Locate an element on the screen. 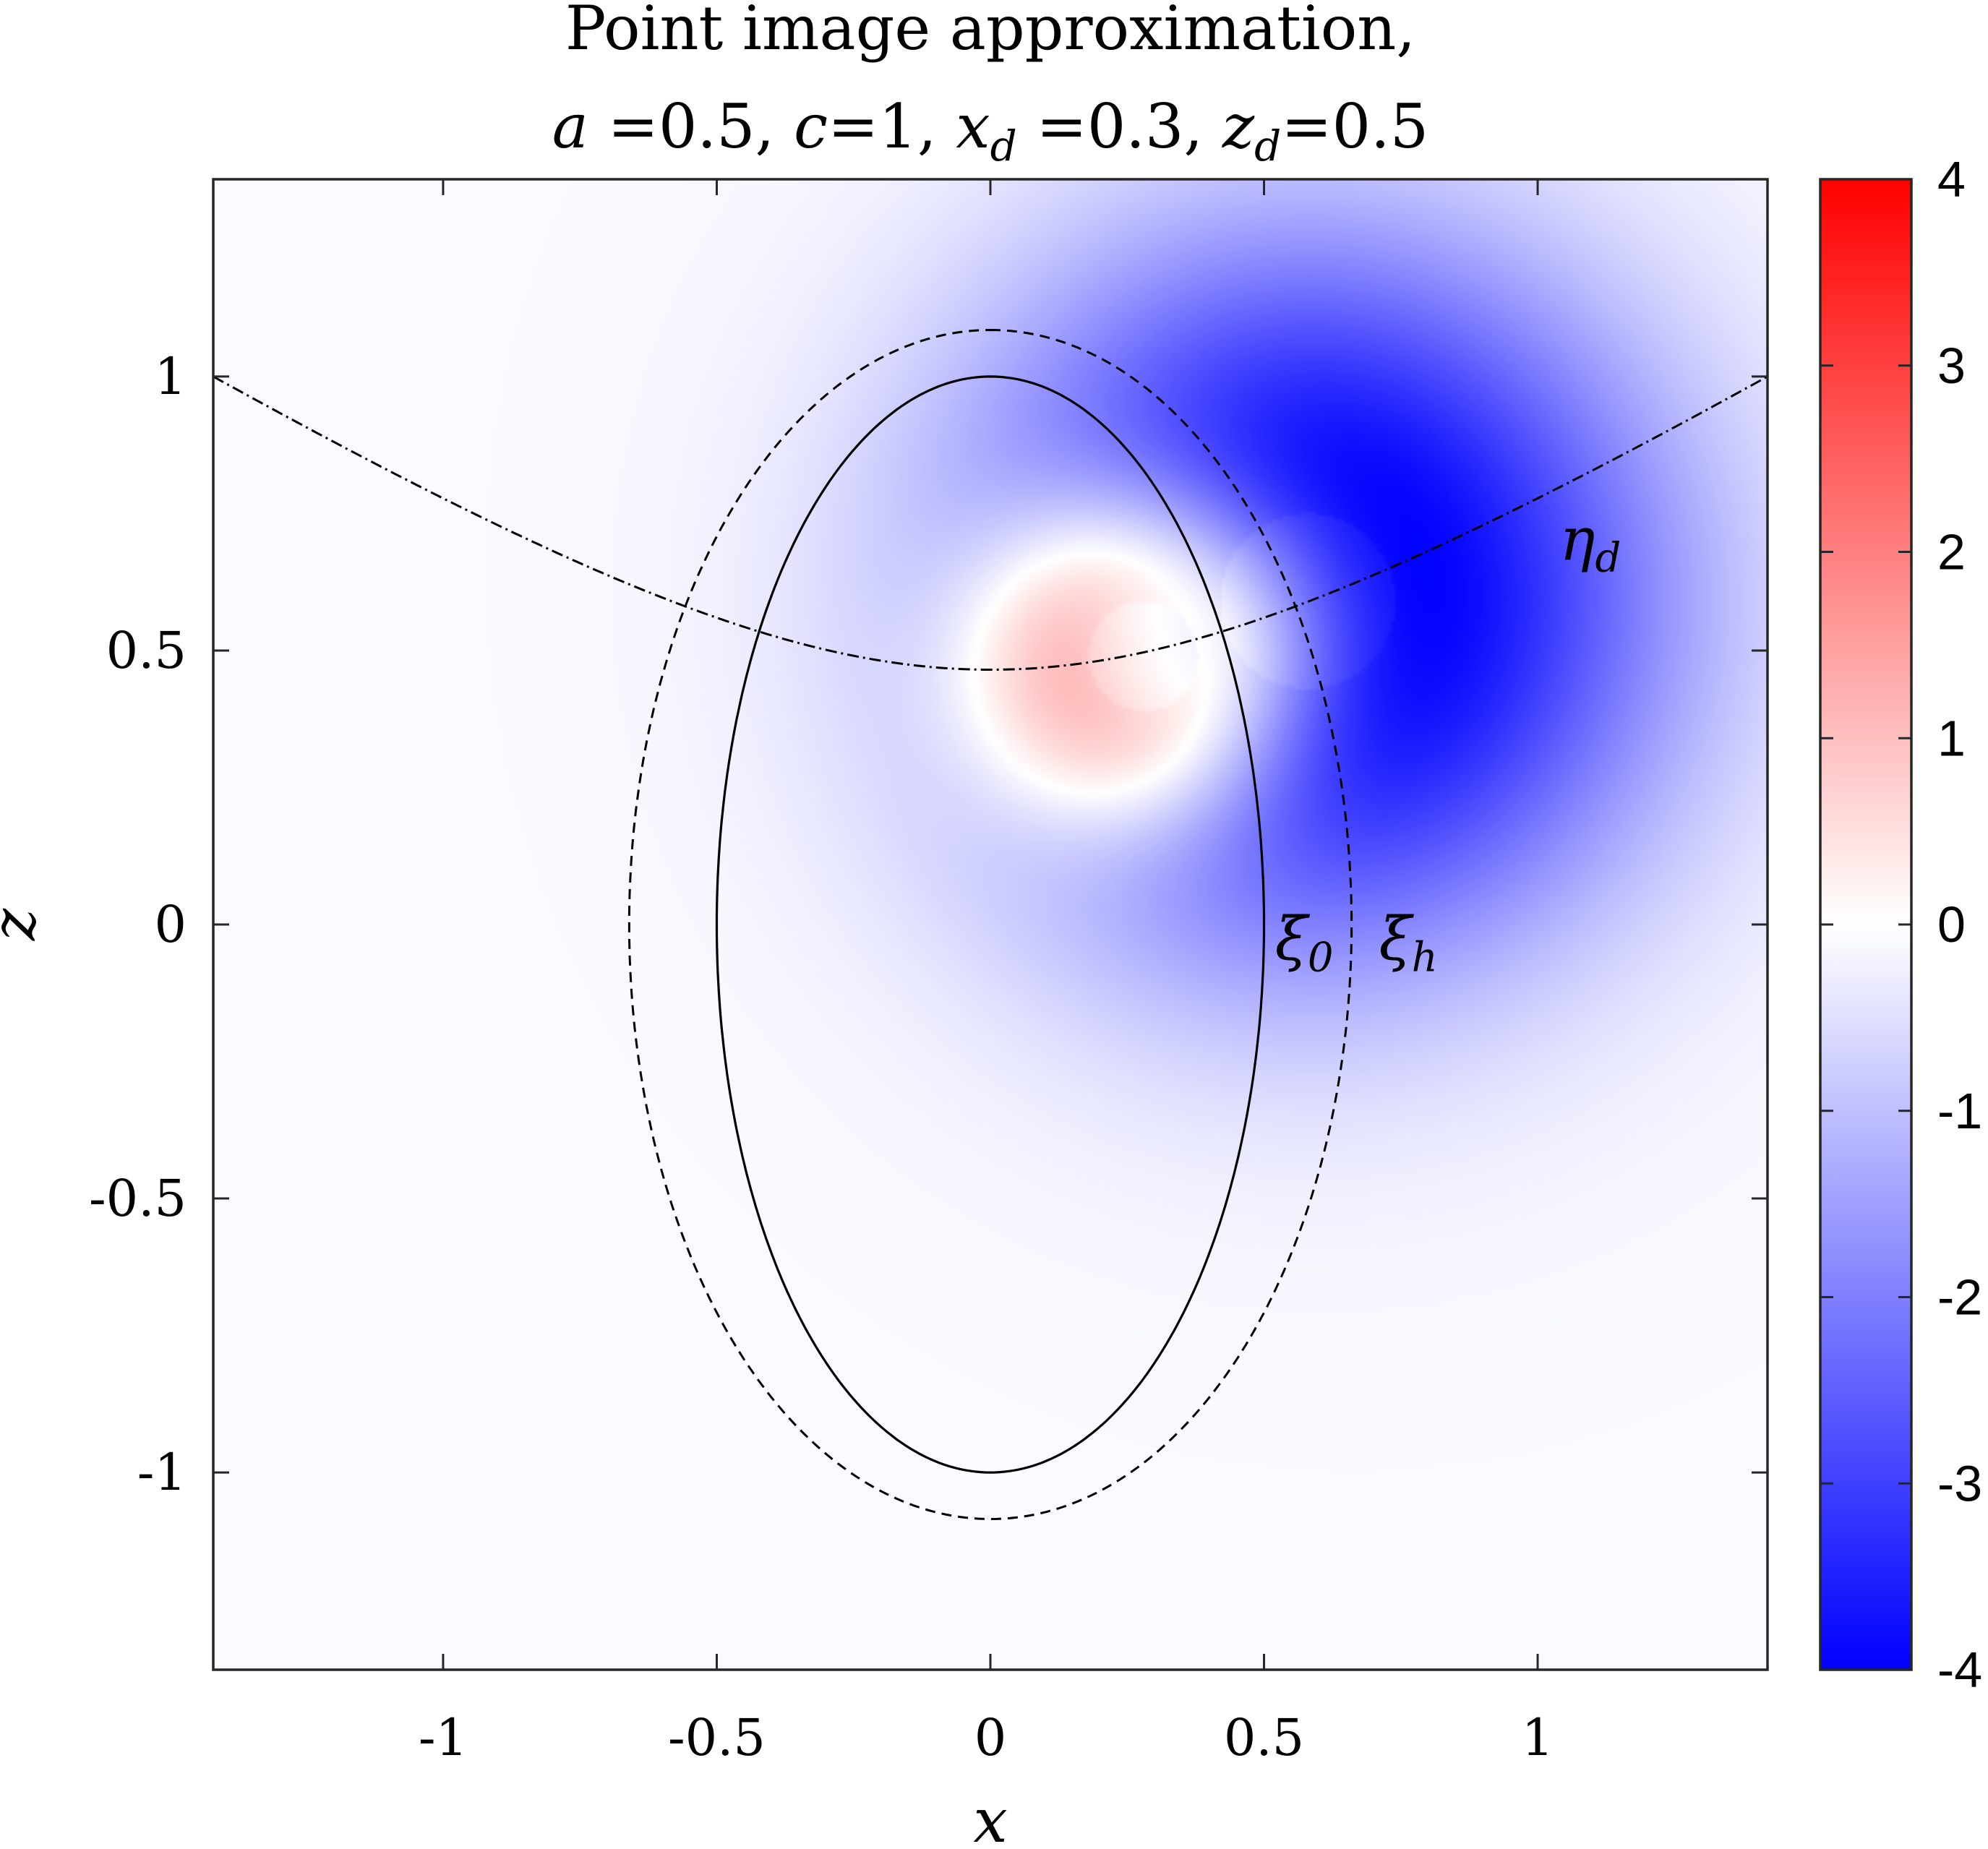  xih-label: ξh is located at coordinates (1408, 944).